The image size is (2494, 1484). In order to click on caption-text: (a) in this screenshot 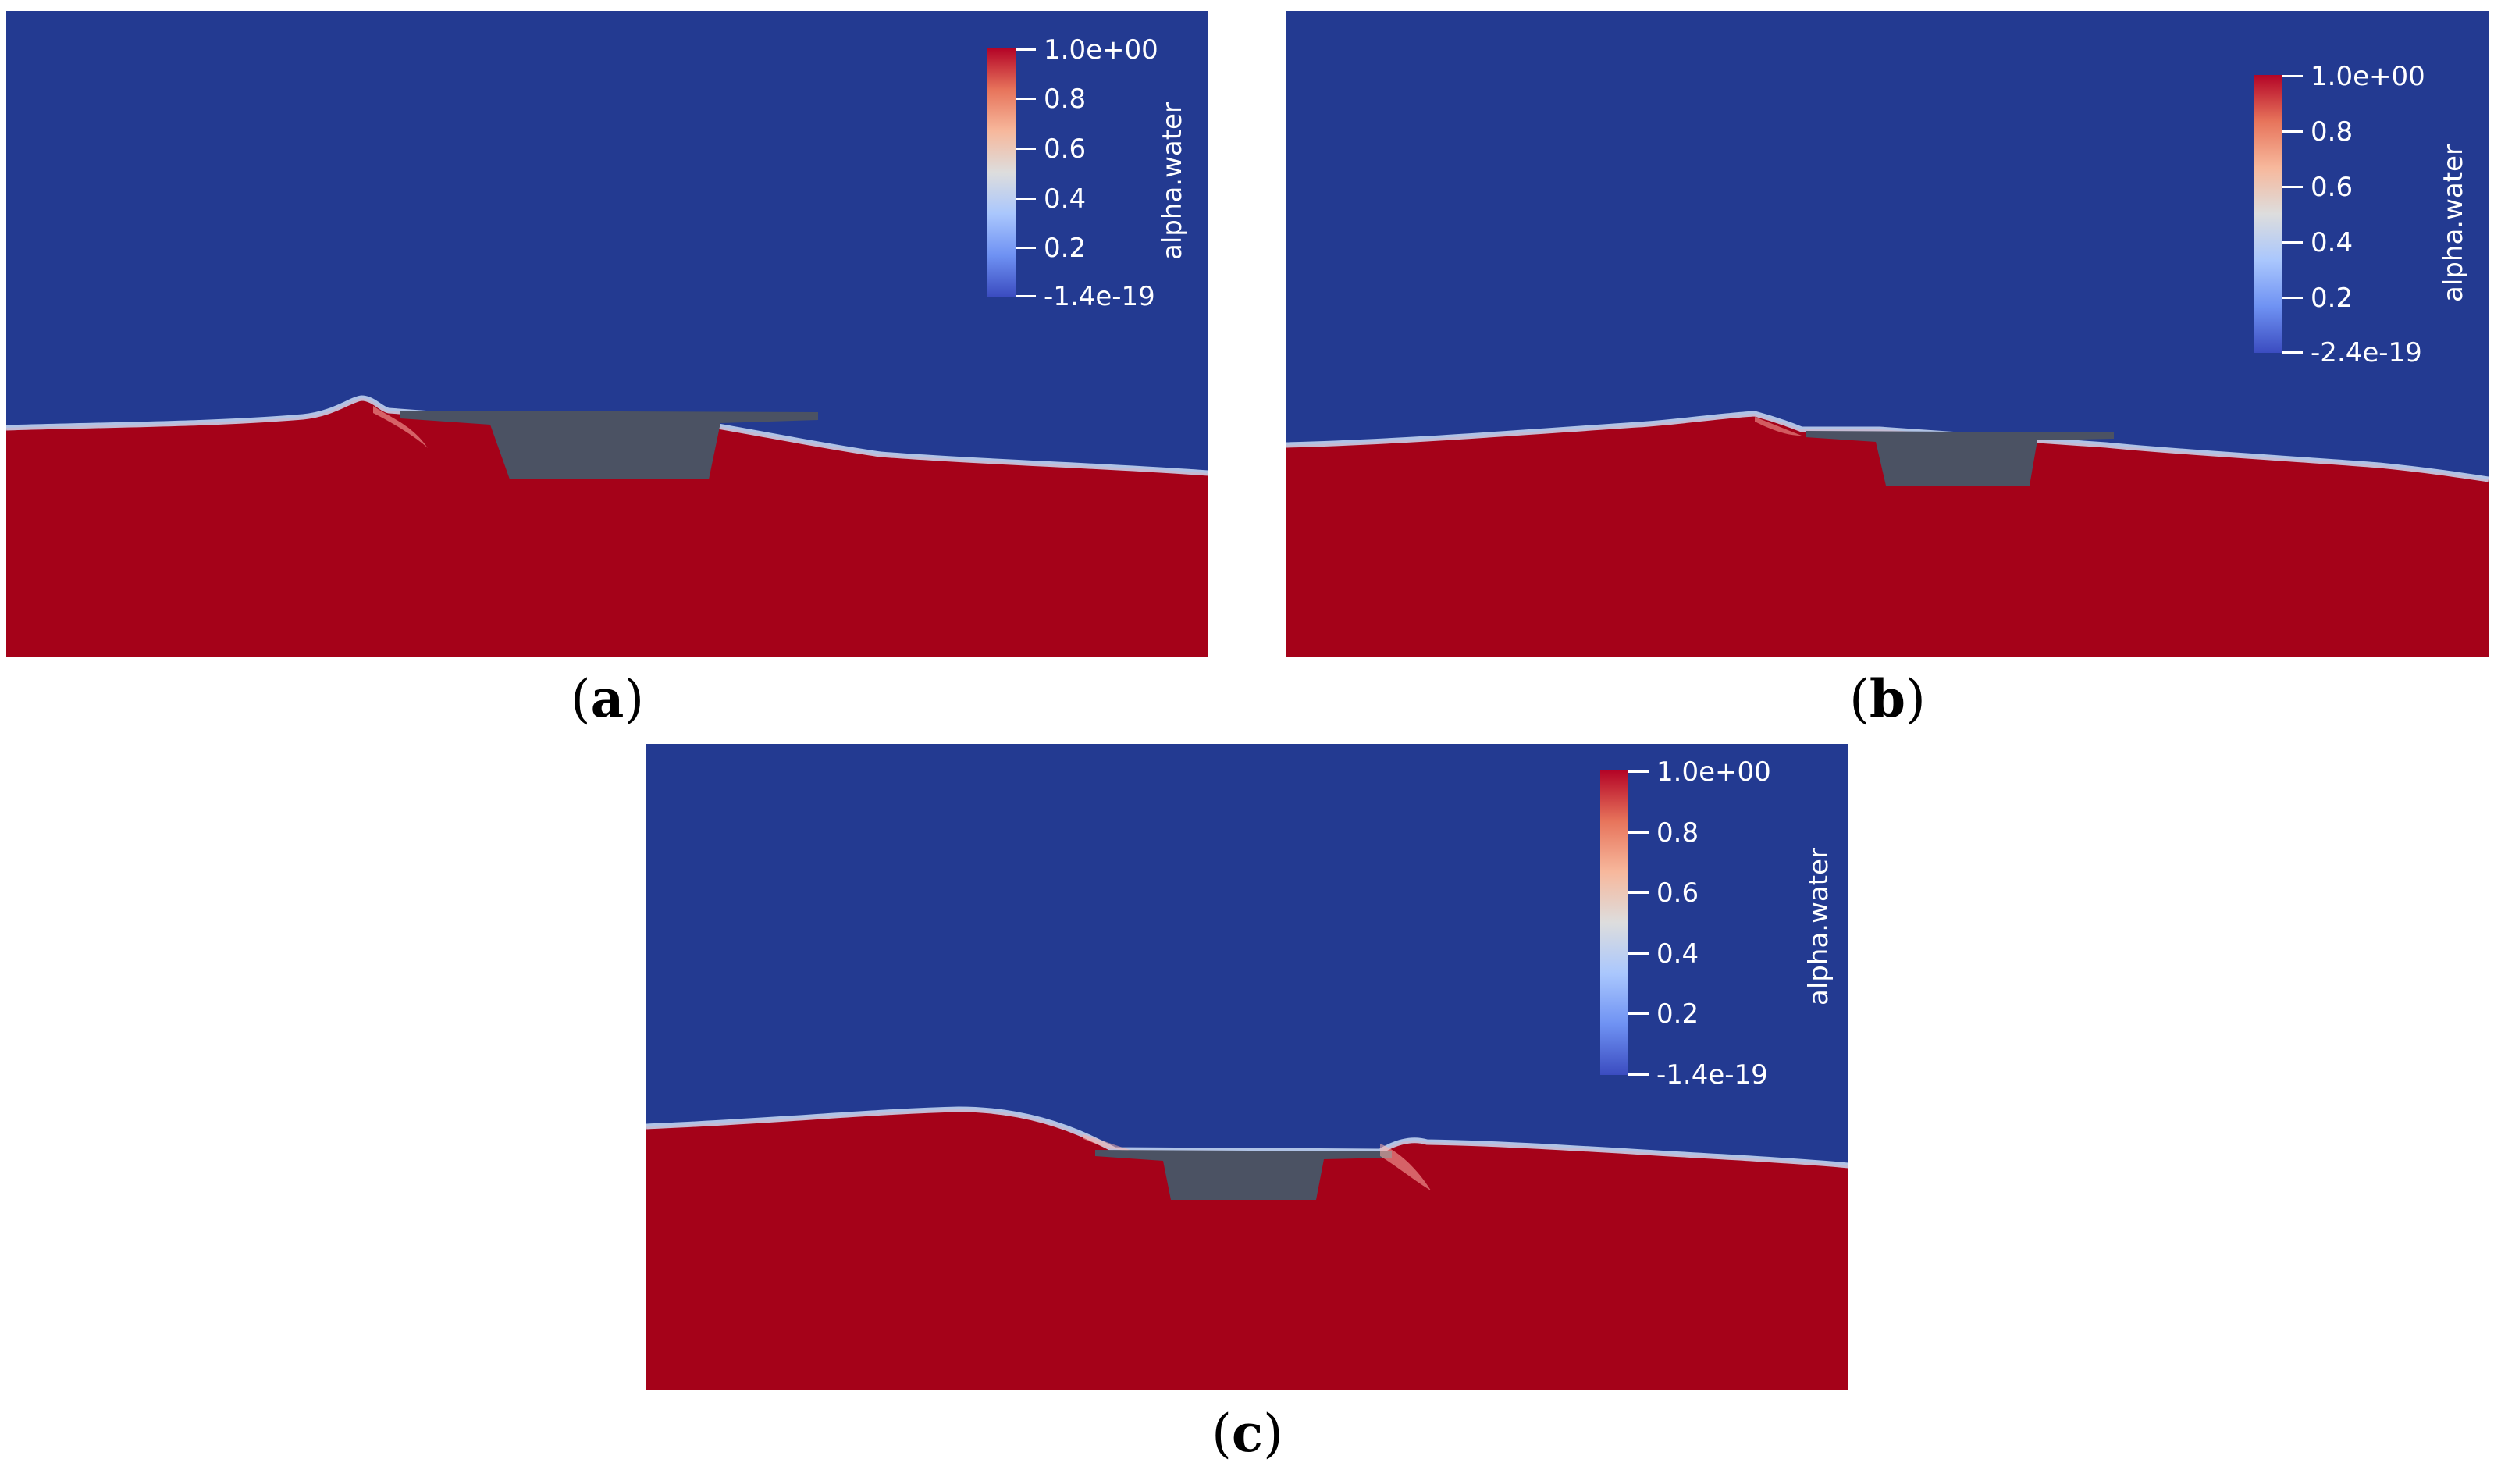, I will do `click(607, 698)`.